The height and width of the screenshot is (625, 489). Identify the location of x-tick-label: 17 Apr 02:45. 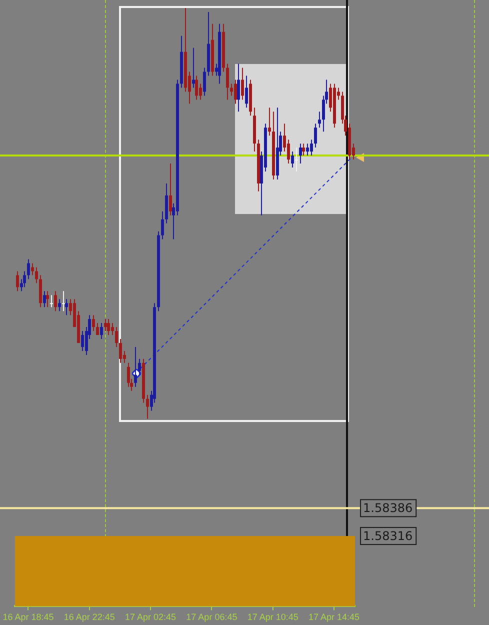
(150, 617).